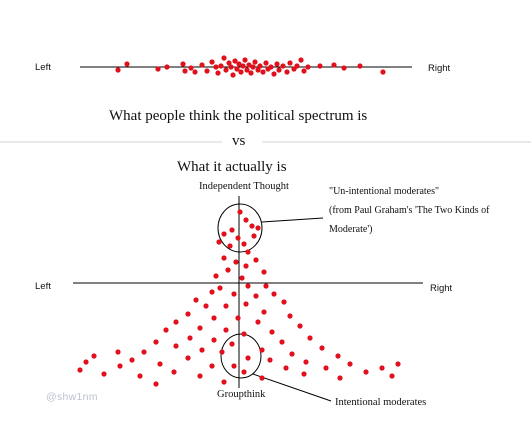 This screenshot has height=433, width=531. I want to click on top-dot-cluster, so click(250, 66).